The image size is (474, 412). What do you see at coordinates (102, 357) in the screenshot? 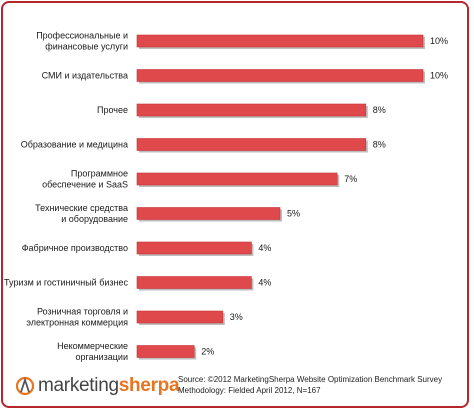
I see `category-label: организации` at bounding box center [102, 357].